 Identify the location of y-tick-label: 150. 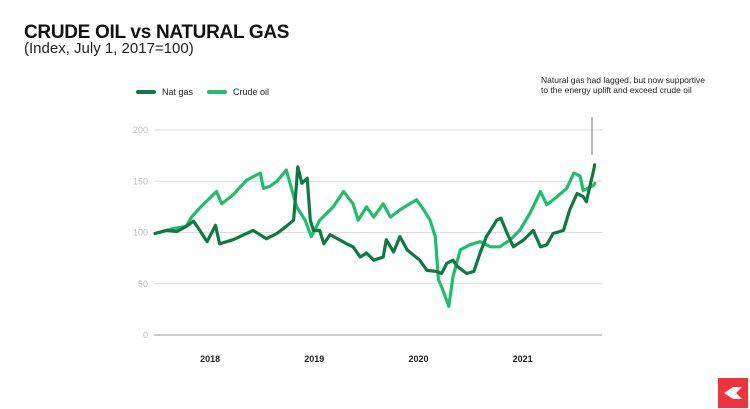
(140, 181).